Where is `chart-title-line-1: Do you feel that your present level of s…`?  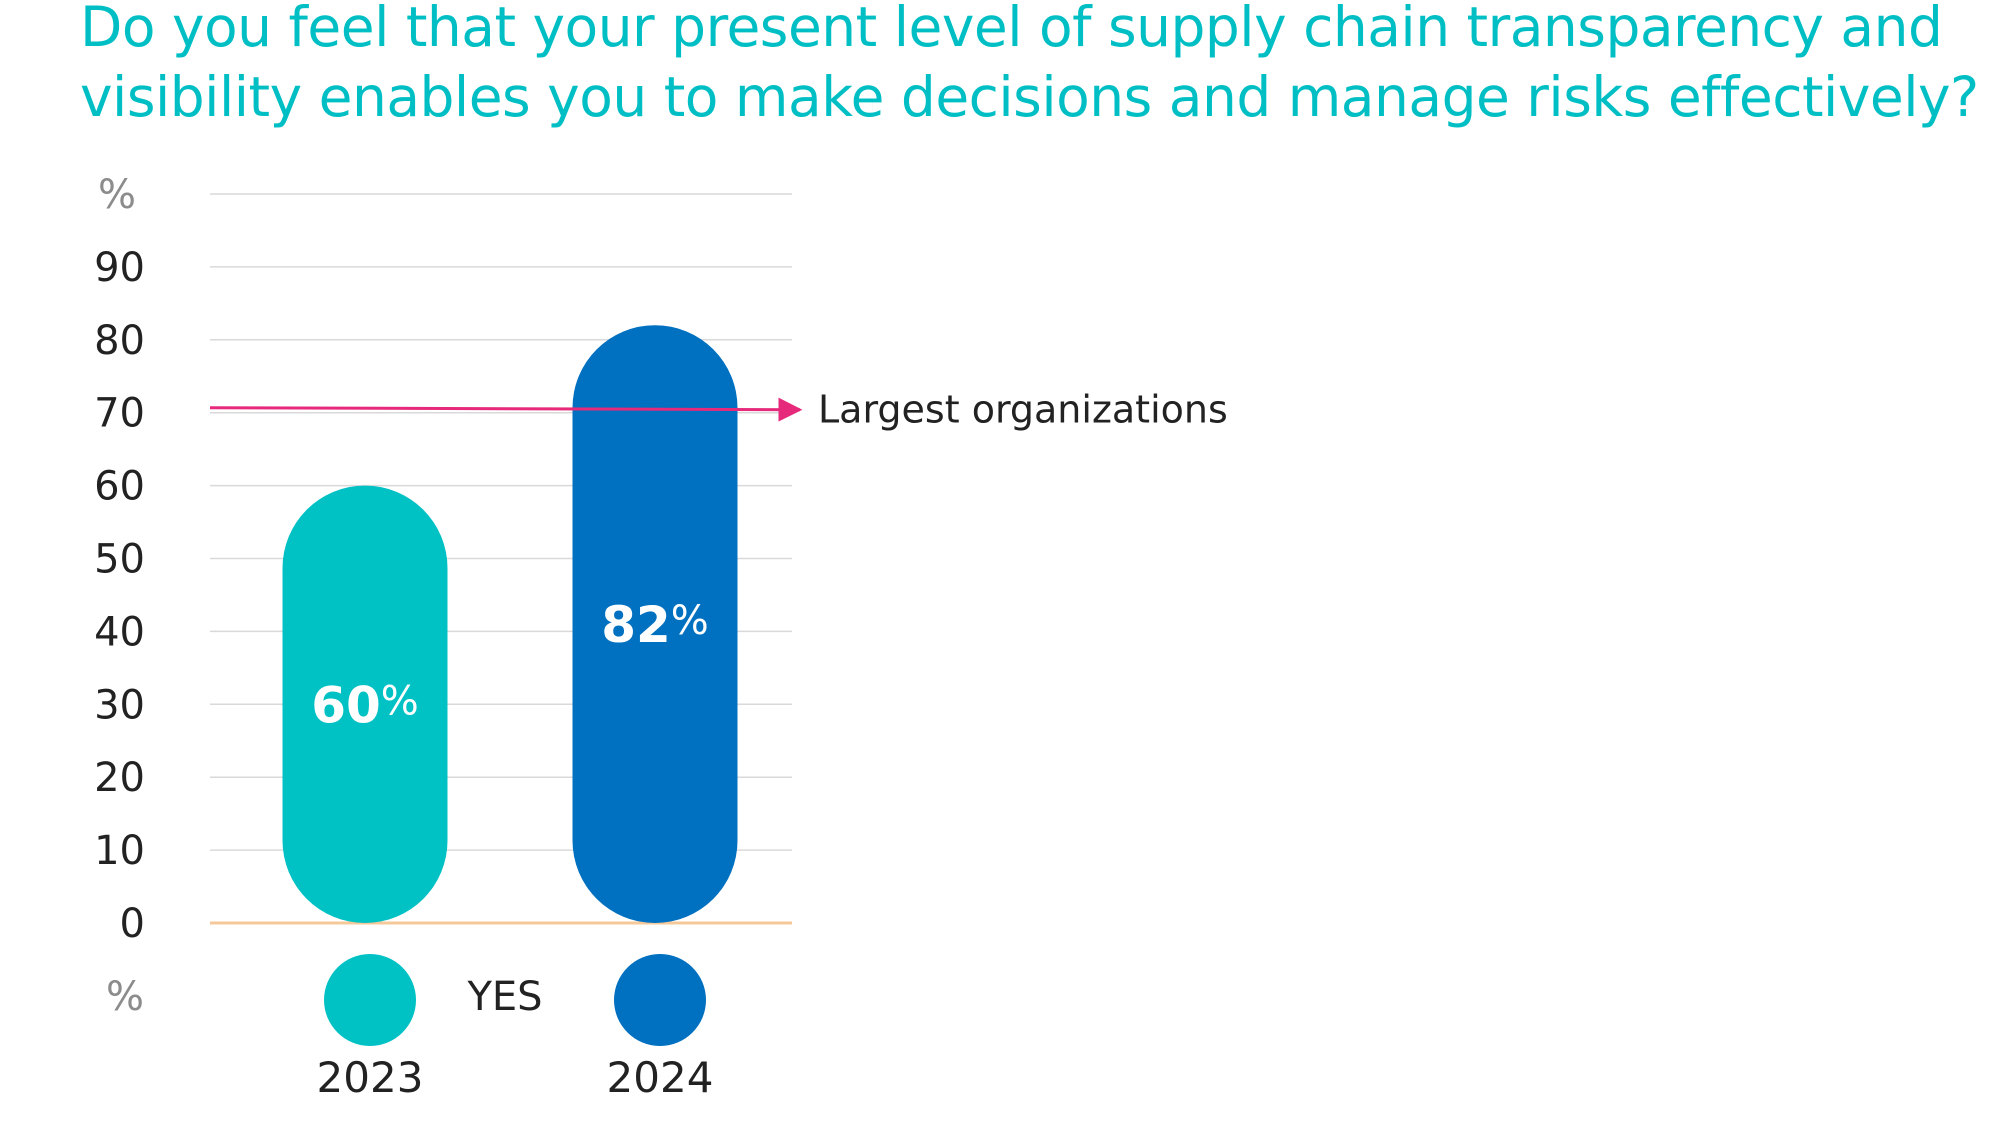
chart-title-line-1: Do you feel that your present level of s… is located at coordinates (1011, 29).